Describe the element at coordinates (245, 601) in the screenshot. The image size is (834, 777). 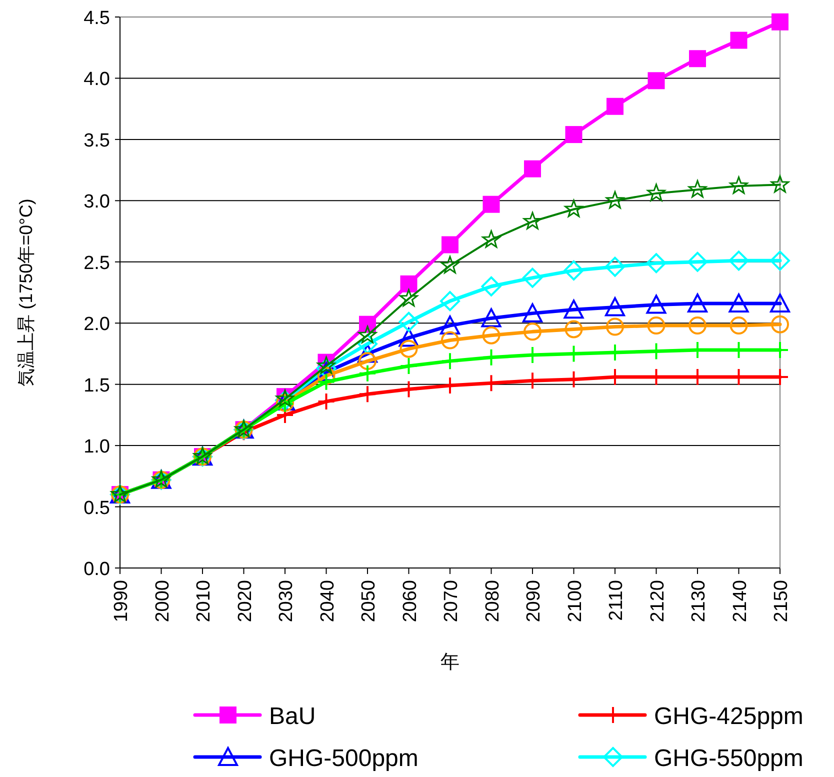
I see `x-tick-label: 2020` at that location.